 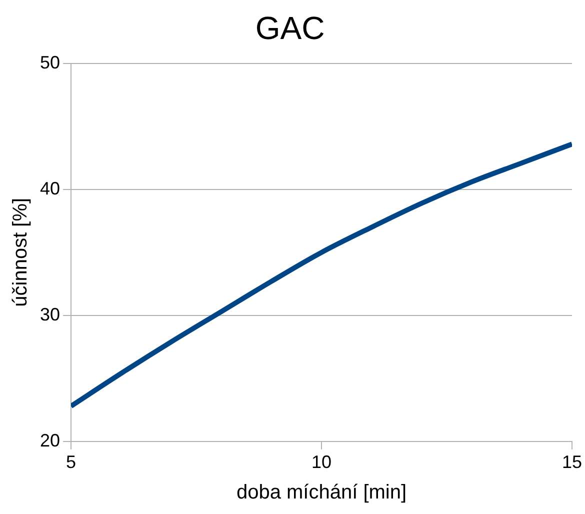 What do you see at coordinates (50, 314) in the screenshot?
I see `y-tick-label: 30` at bounding box center [50, 314].